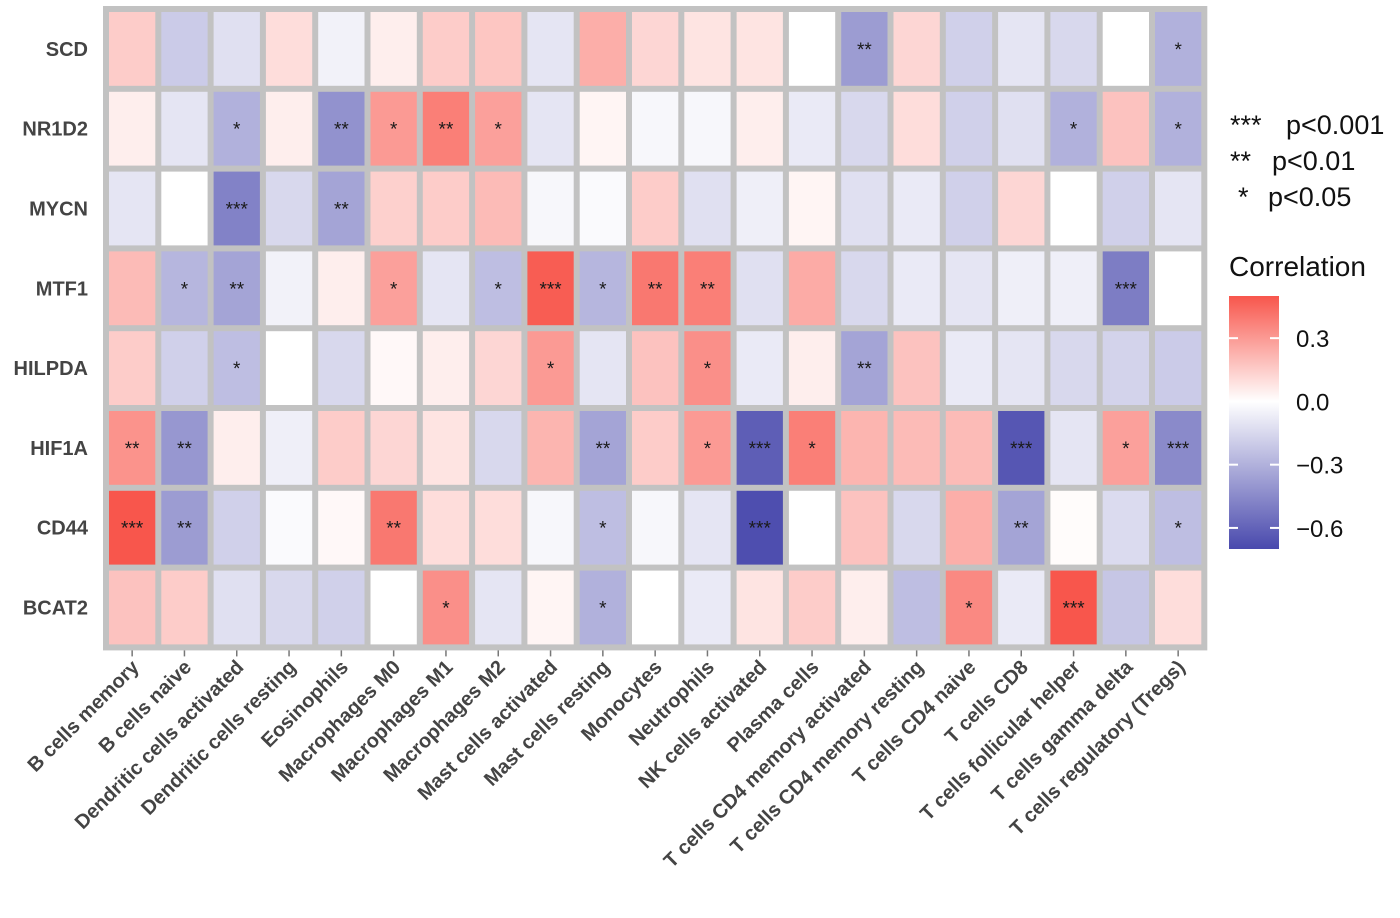  What do you see at coordinates (1254, 422) in the screenshot?
I see `legend-colorbar` at bounding box center [1254, 422].